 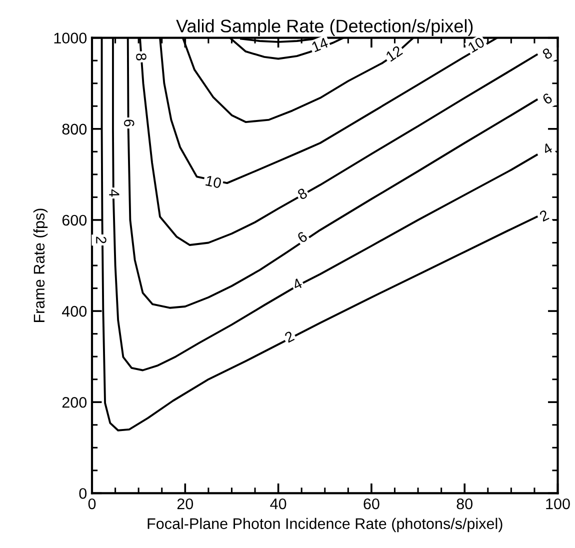 I want to click on chart-title: Valid Sample Rate (Detection/s/pixel), so click(x=324, y=27).